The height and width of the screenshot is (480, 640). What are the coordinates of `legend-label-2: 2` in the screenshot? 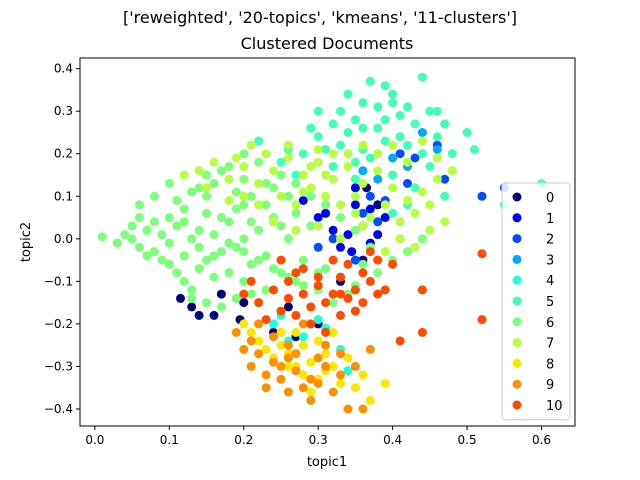 It's located at (550, 240).